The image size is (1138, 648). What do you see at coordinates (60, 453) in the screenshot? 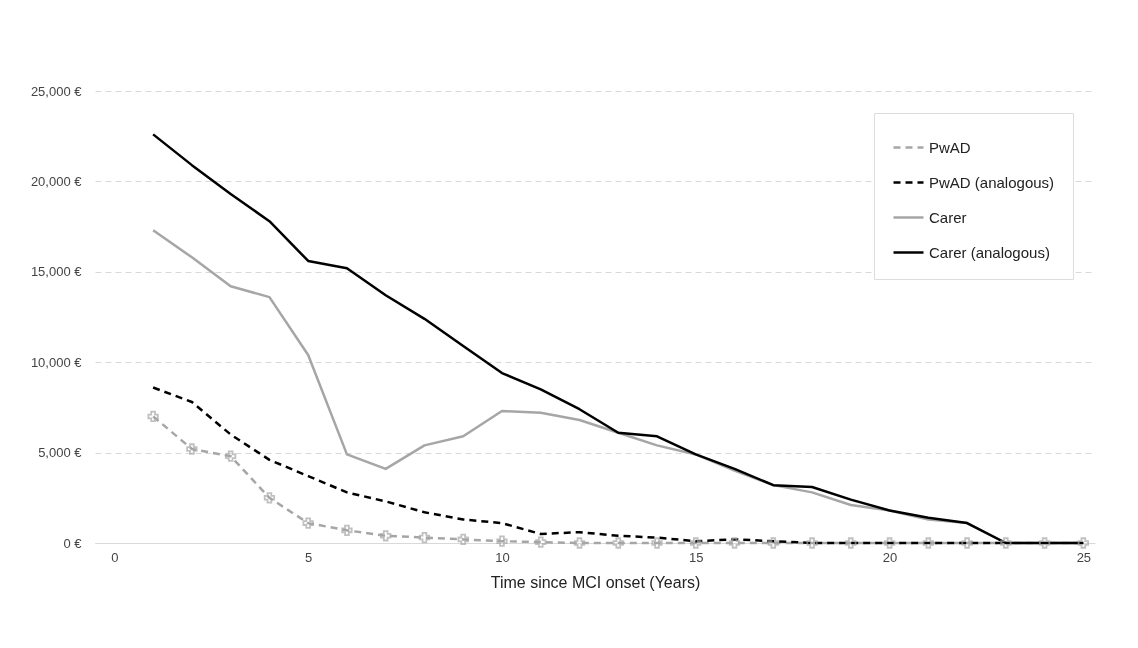
I see `y-tick-label: 5,000 €` at bounding box center [60, 453].